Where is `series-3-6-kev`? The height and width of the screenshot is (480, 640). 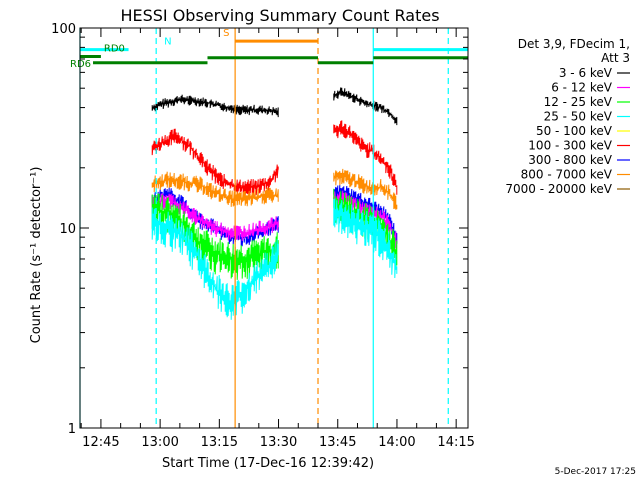
series-3-6-kev is located at coordinates (274, 106).